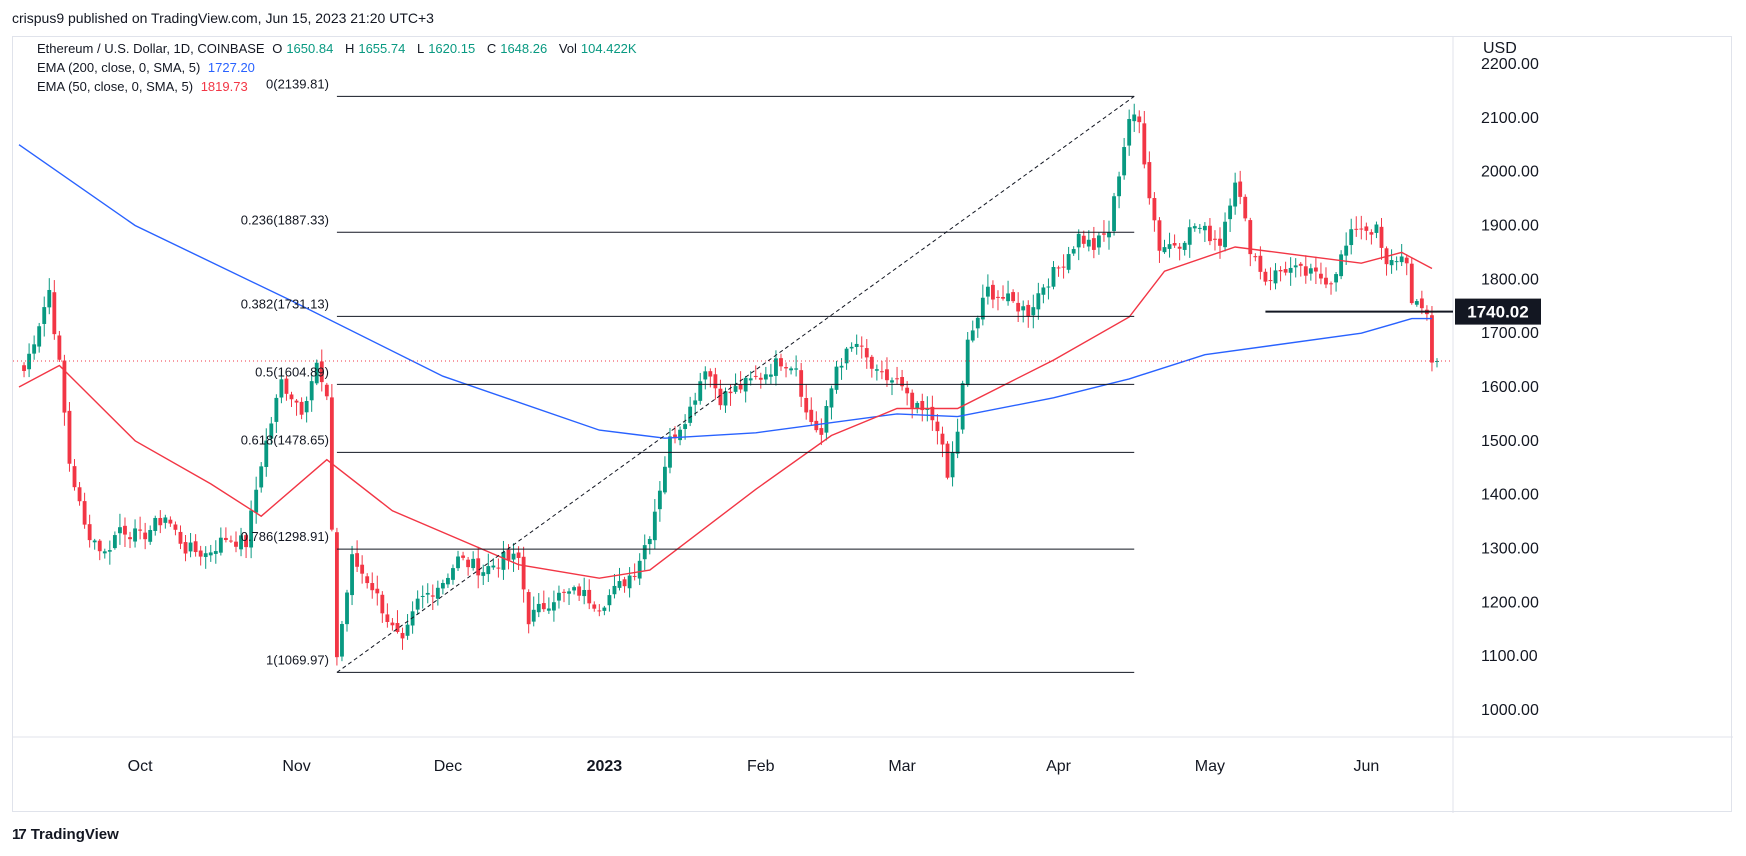  I want to click on tradingview-logo: 17 TradingView, so click(65, 834).